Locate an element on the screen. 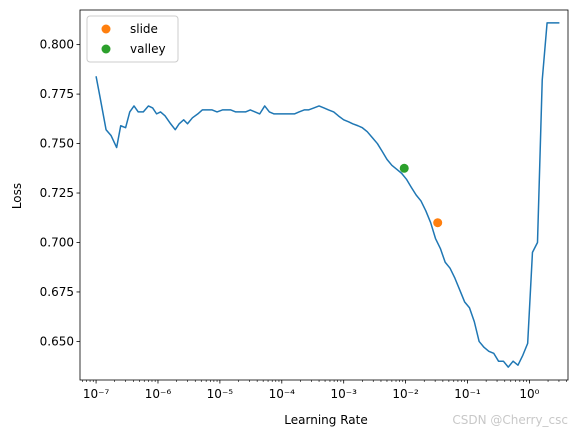 The image size is (584, 437). y-tick-label: 0.675 is located at coordinates (57, 292).